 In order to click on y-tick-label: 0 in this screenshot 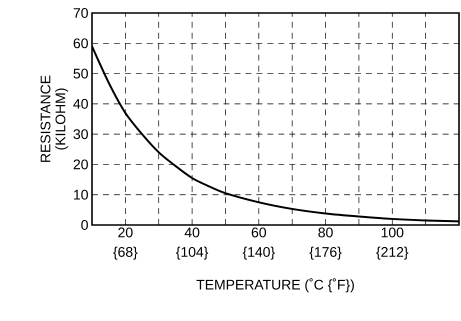, I will do `click(84, 225)`.